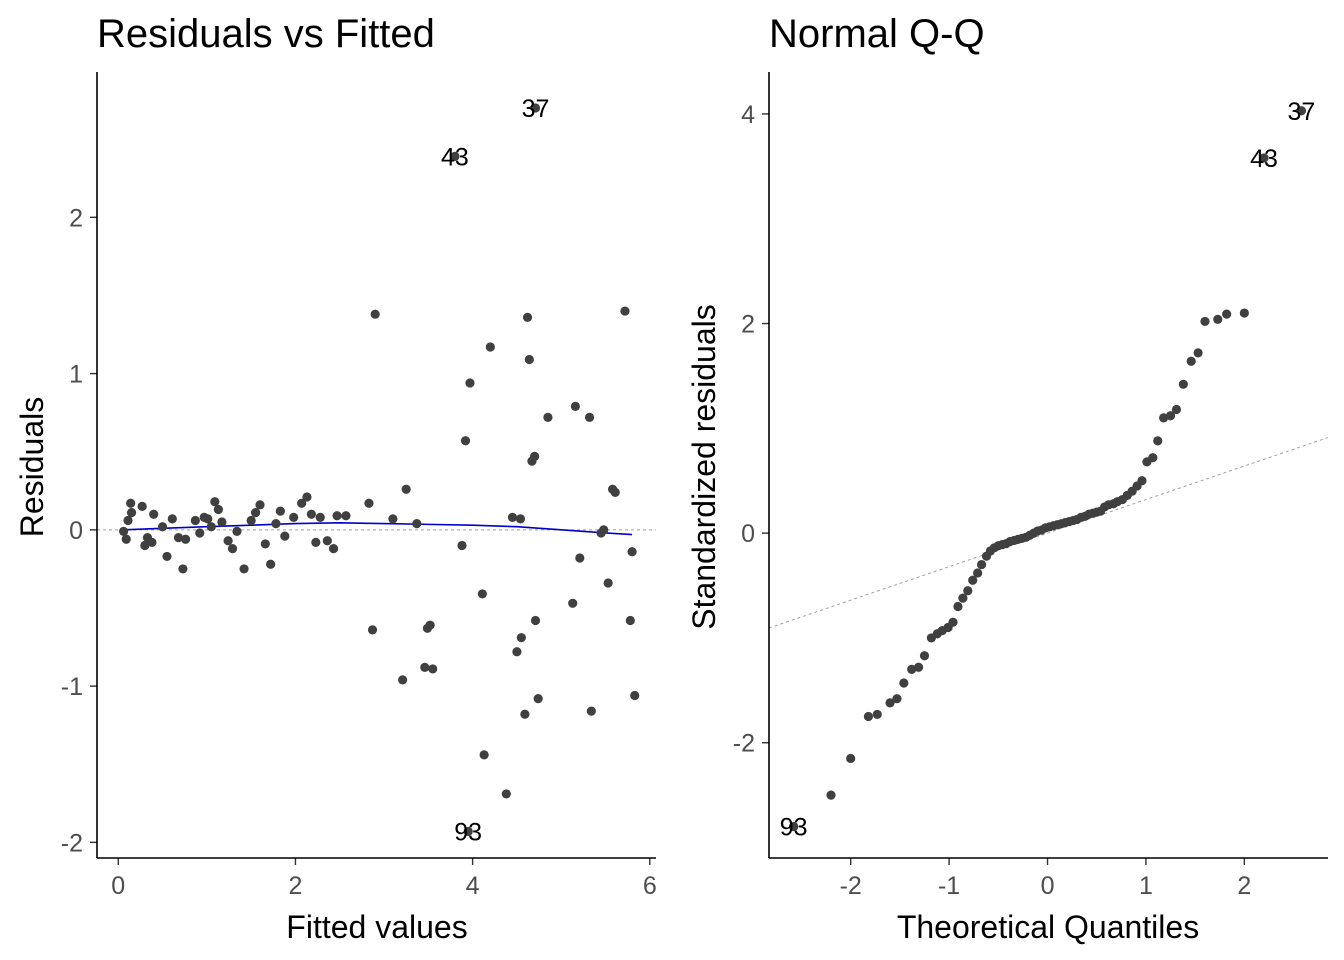 This screenshot has width=1344, height=960. I want to click on chart-title: Residuals vs Fitted, so click(266, 34).